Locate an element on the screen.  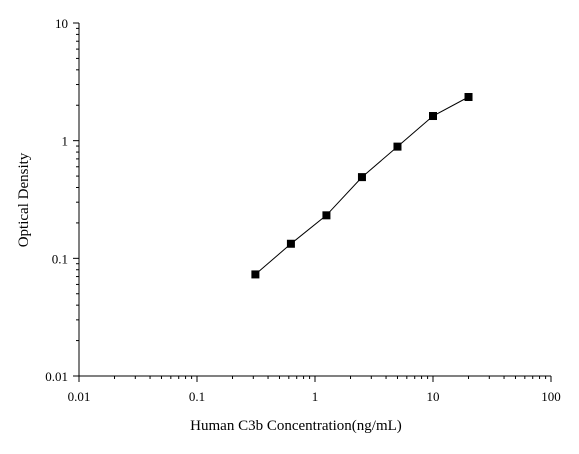
x-tick-label: 0.1 is located at coordinates (197, 396).